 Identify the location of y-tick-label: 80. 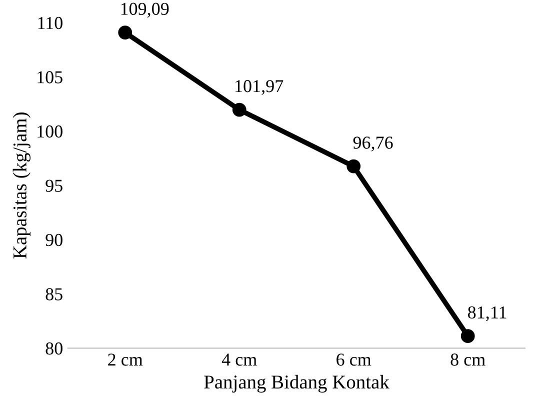
(54, 348).